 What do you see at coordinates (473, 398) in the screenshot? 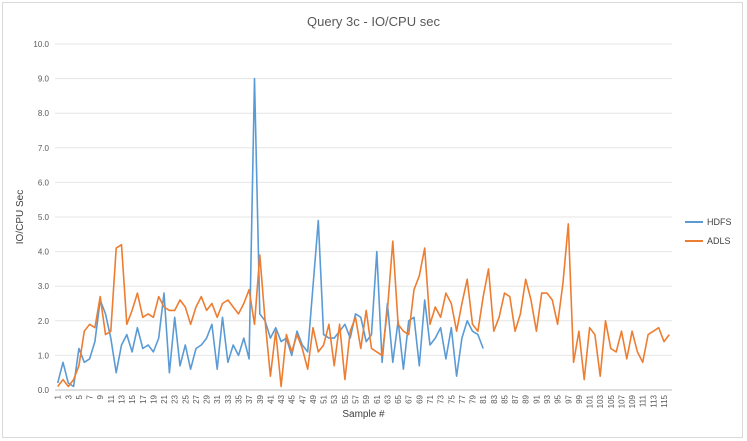
I see `x-tick-label: 79` at bounding box center [473, 398].